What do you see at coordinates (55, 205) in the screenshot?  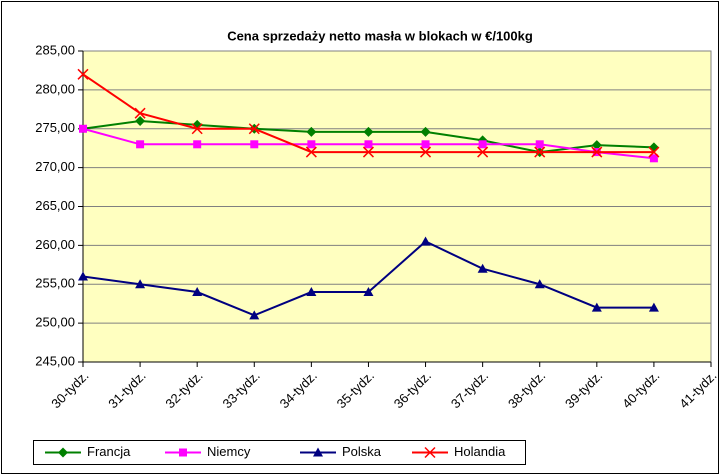 I see `y-tick-label: 265,00` at bounding box center [55, 205].